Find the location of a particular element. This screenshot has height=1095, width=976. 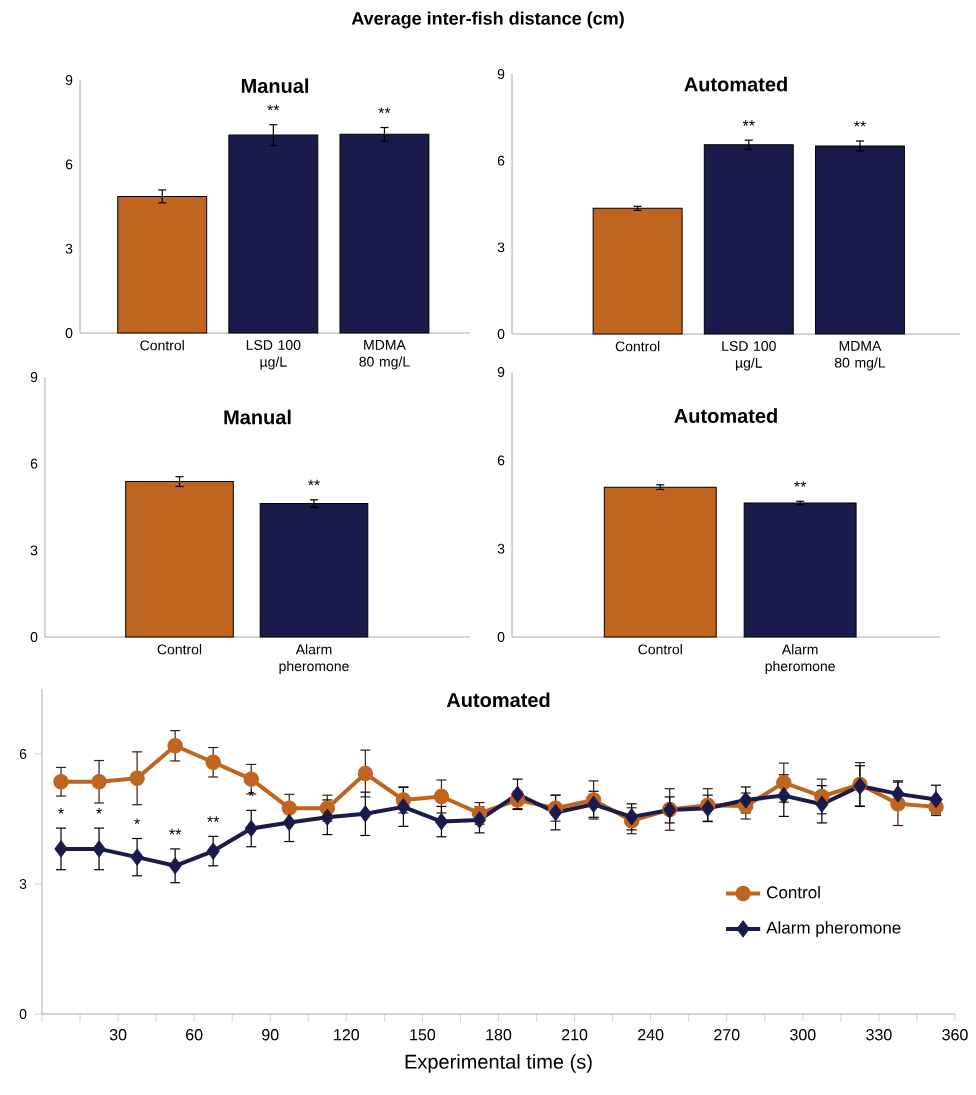

x-tick-label: 150 is located at coordinates (423, 1035).